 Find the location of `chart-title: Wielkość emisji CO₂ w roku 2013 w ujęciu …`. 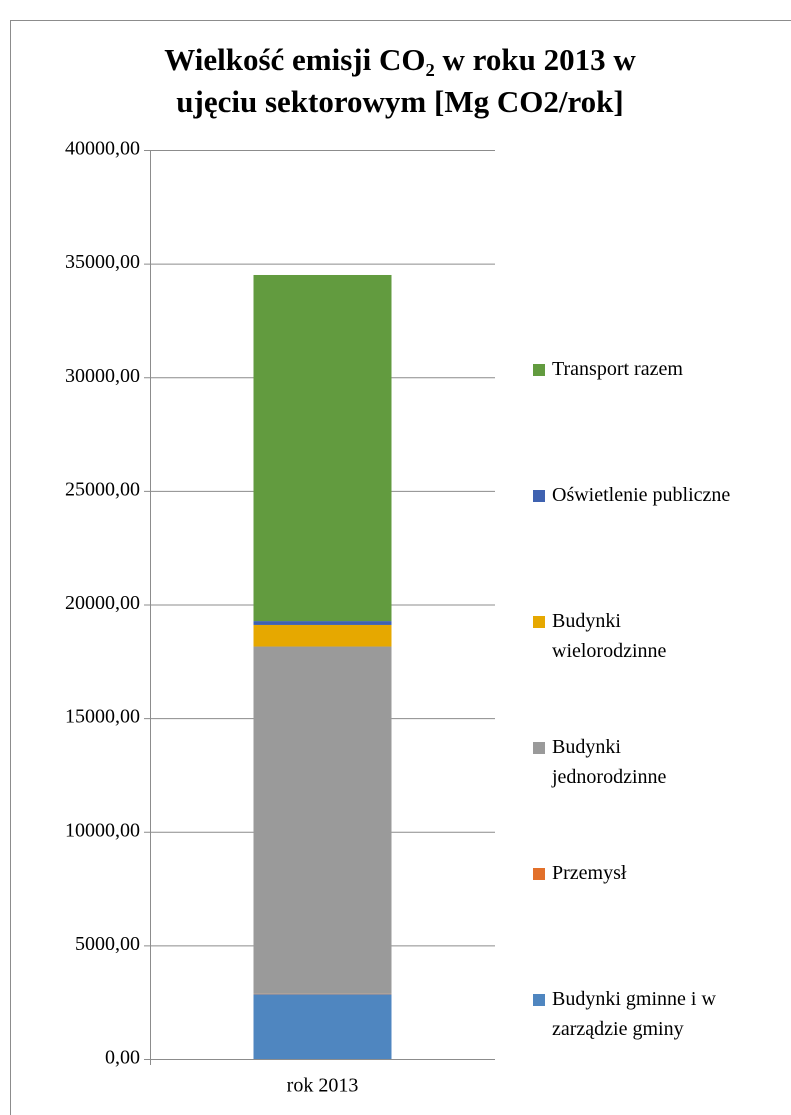

chart-title: Wielkość emisji CO₂ w roku 2013 w ujęciu … is located at coordinates (400, 80).